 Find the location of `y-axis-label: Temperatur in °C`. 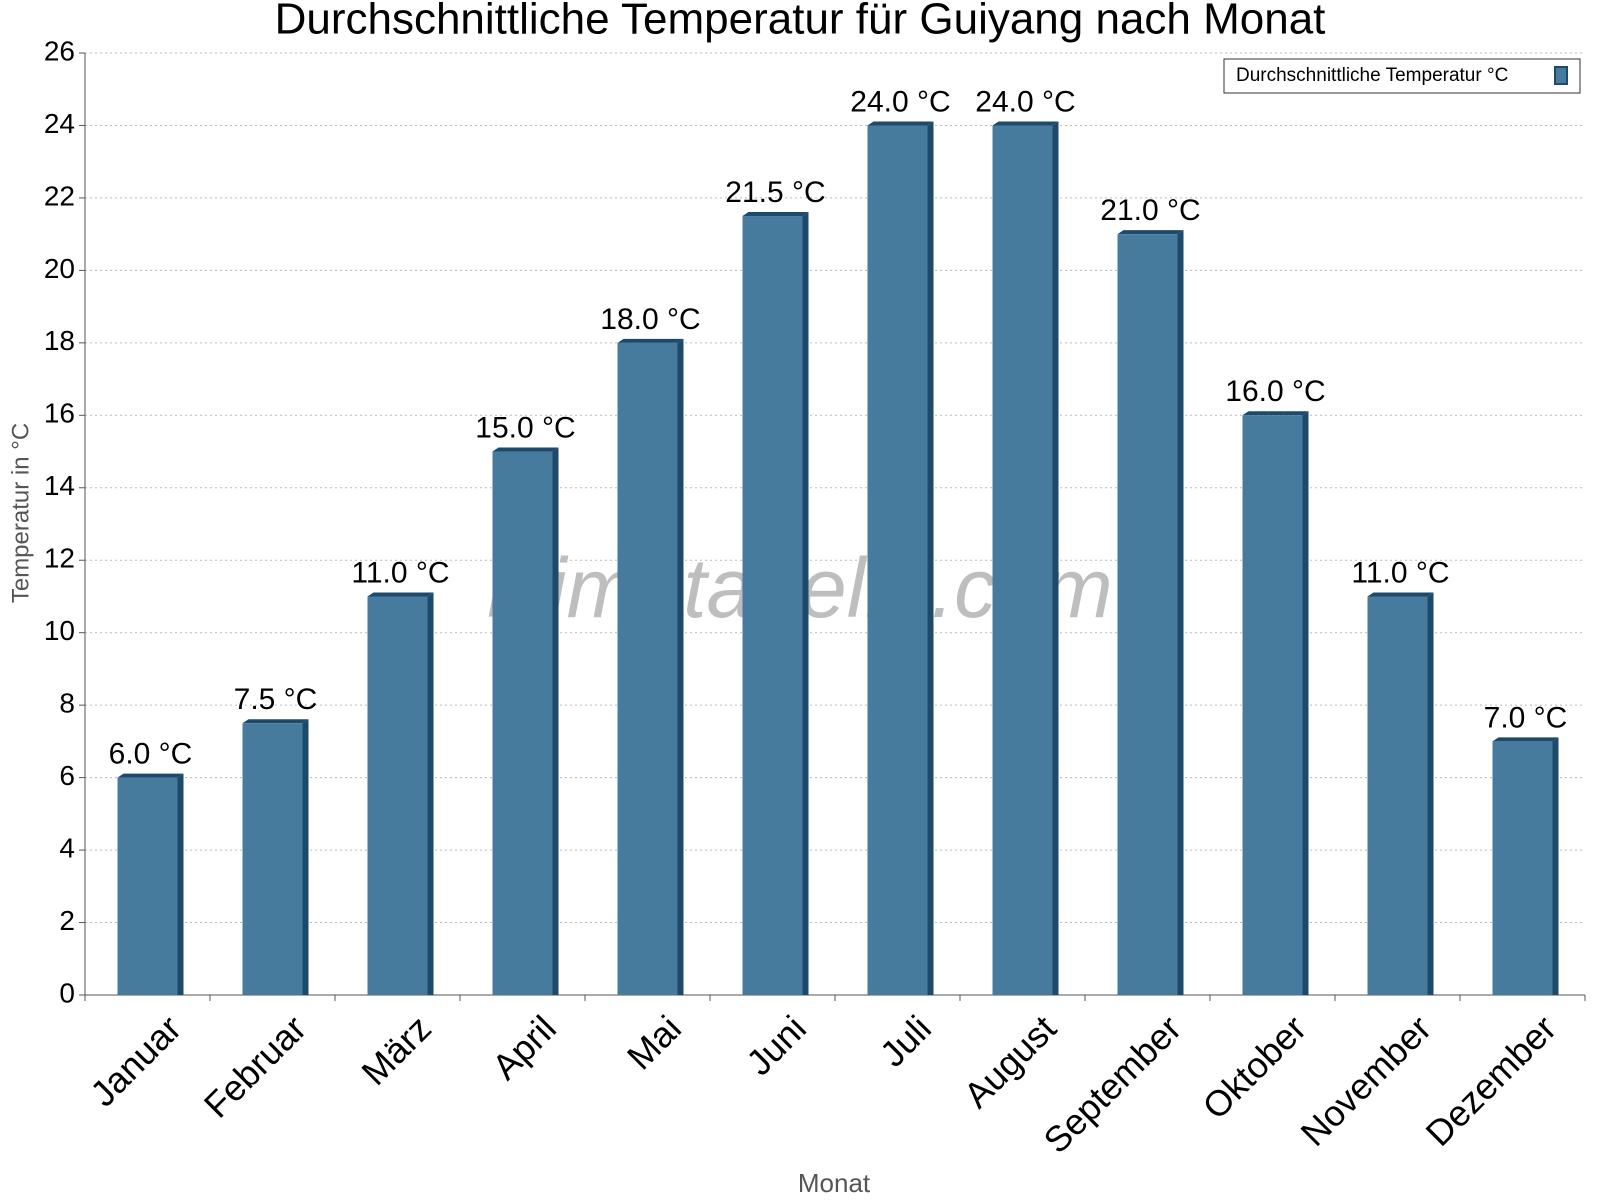

y-axis-label: Temperatur in °C is located at coordinates (20, 513).